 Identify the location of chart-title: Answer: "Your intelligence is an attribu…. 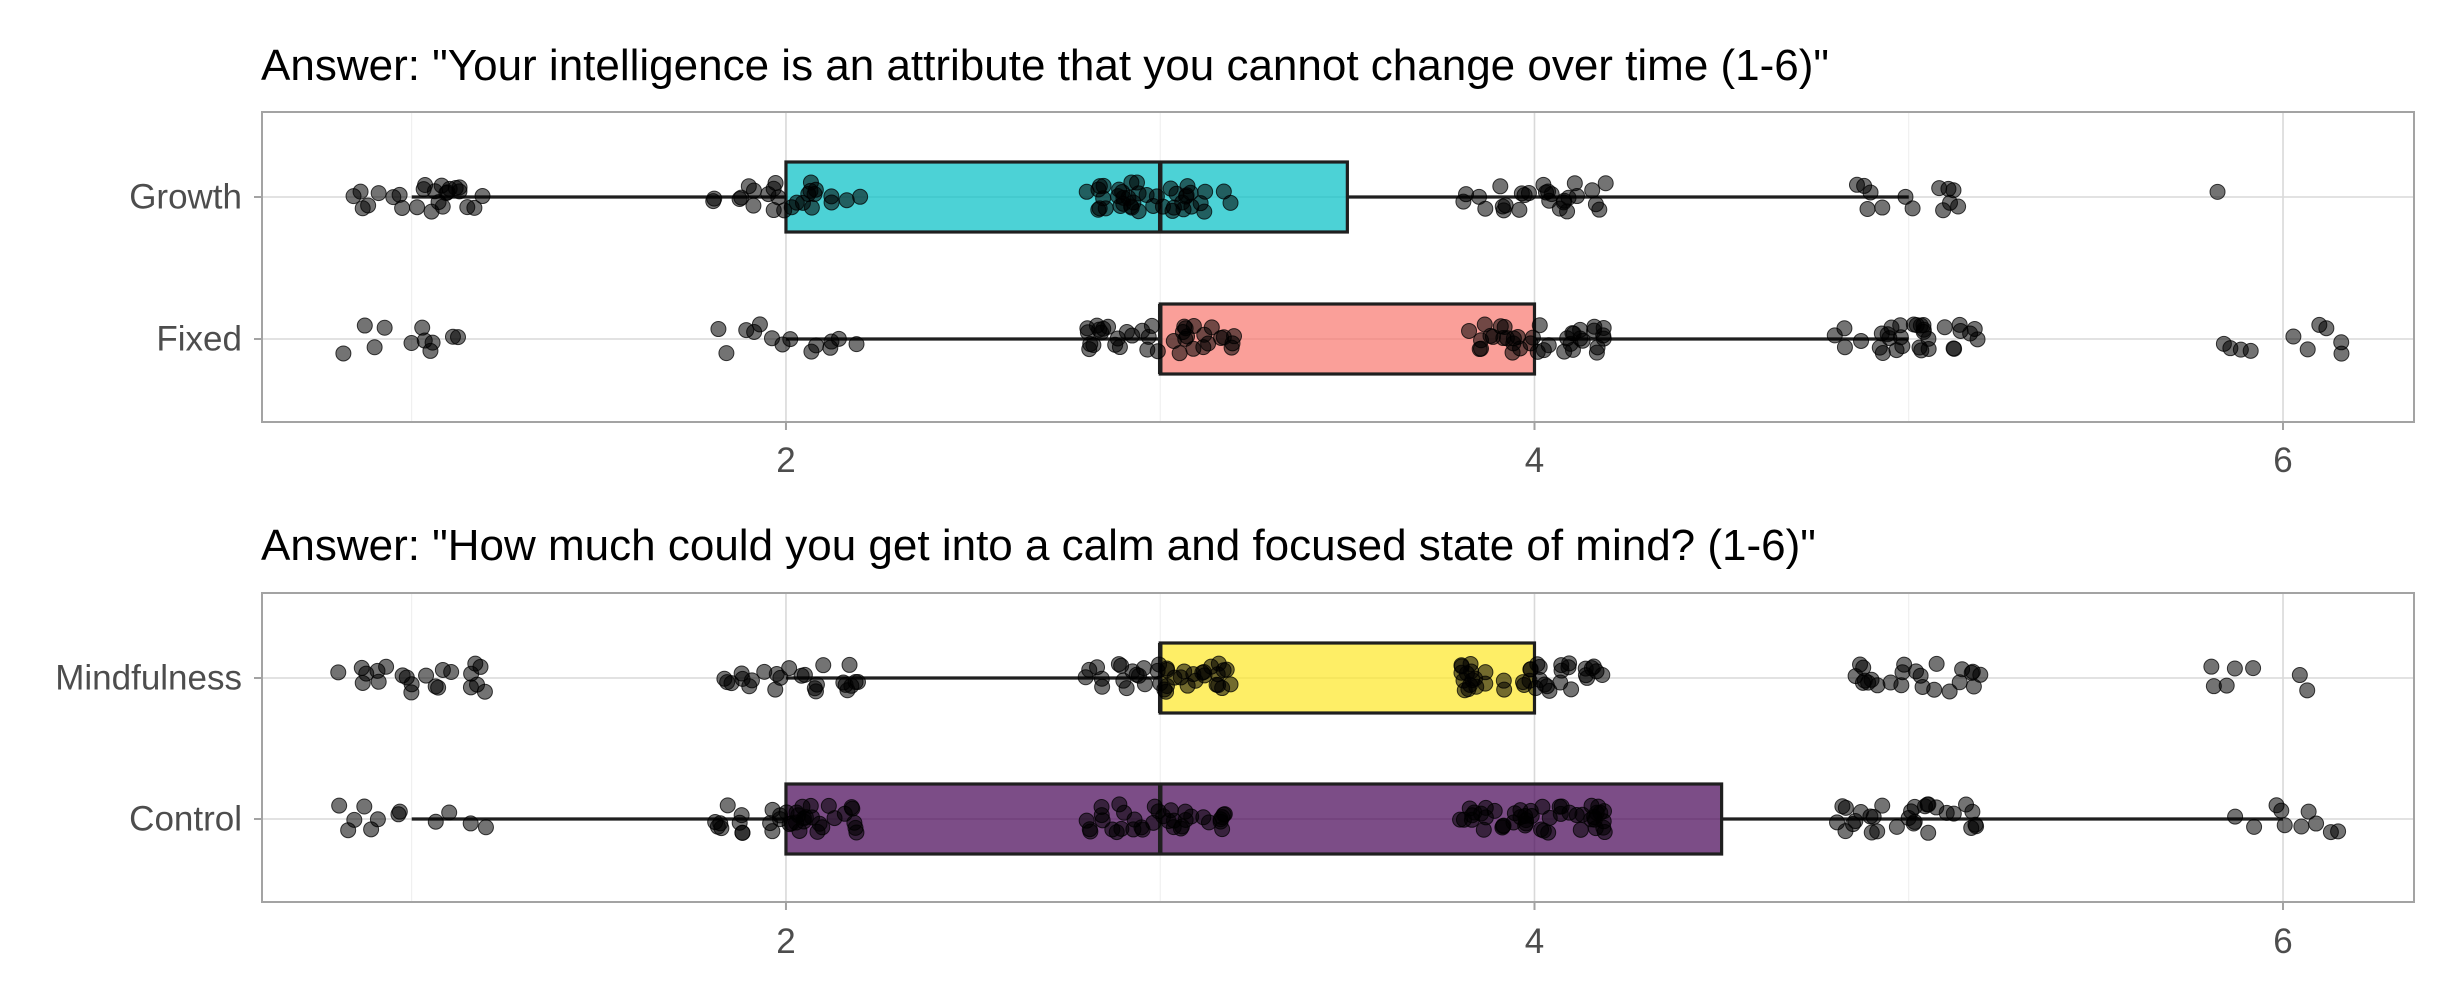
(1045, 65).